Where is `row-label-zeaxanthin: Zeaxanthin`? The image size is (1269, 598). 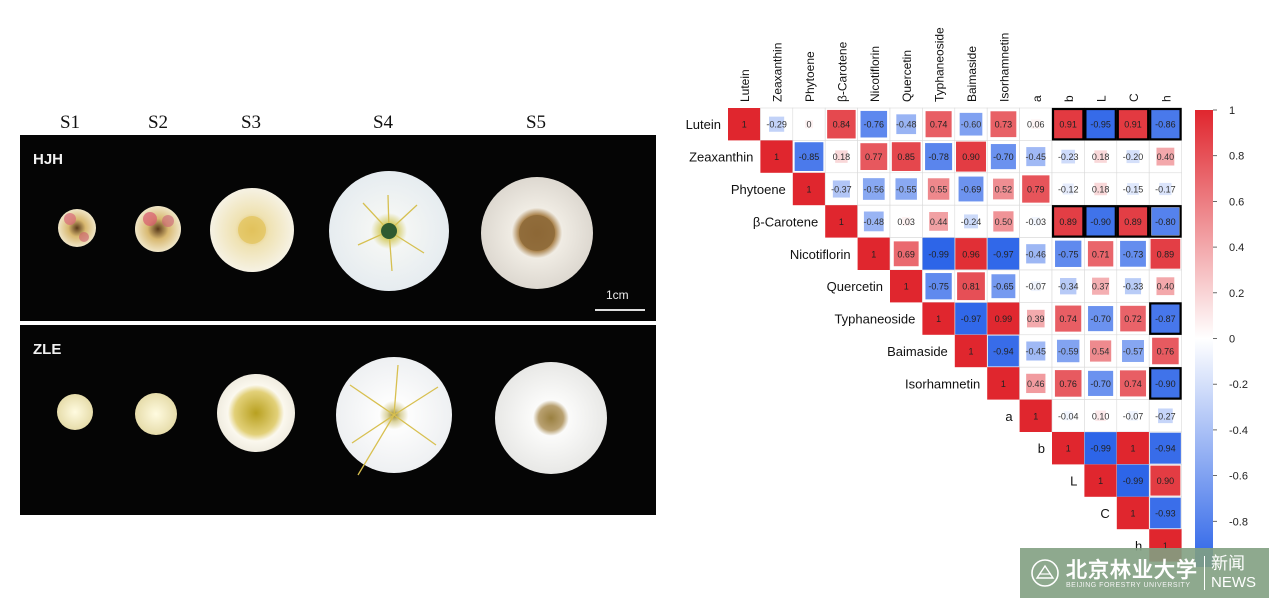
row-label-zeaxanthin: Zeaxanthin is located at coordinates (721, 157).